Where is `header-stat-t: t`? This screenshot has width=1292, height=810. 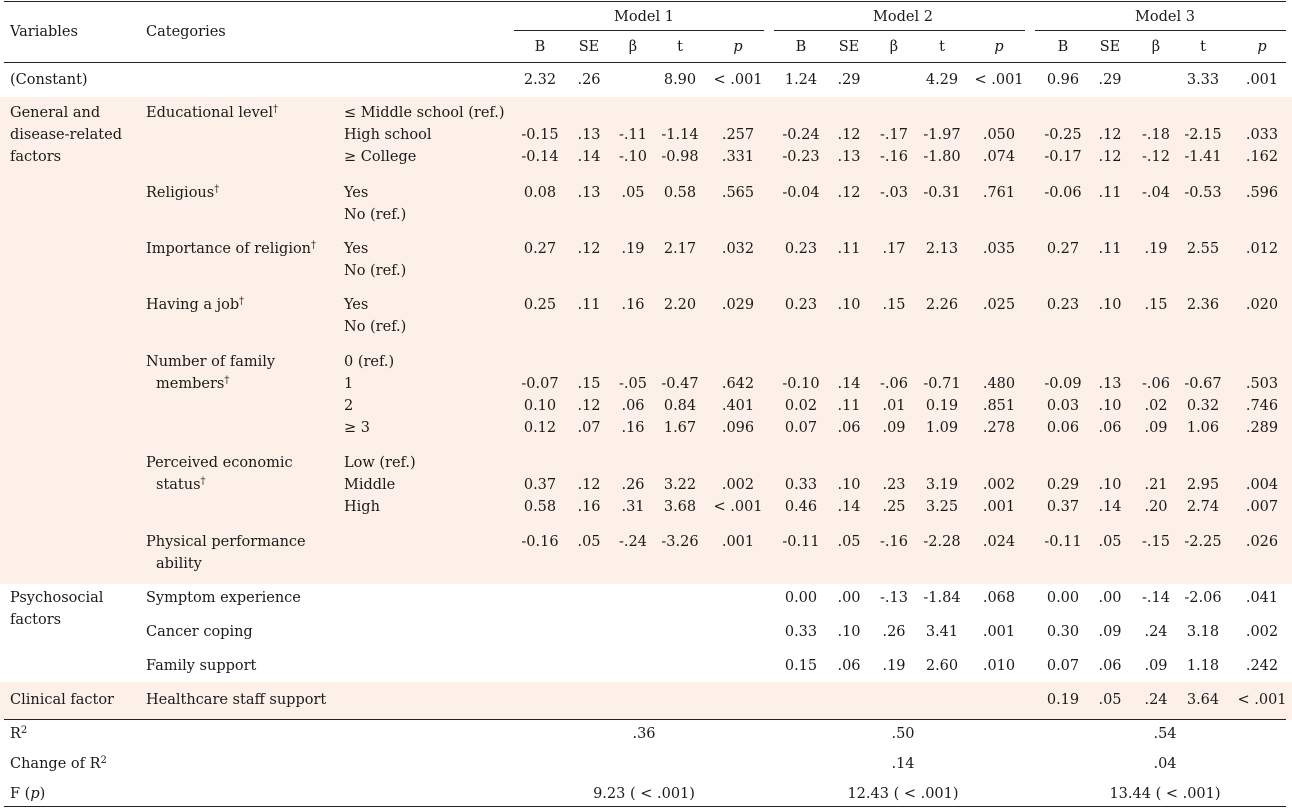
header-stat-t: t is located at coordinates (680, 47).